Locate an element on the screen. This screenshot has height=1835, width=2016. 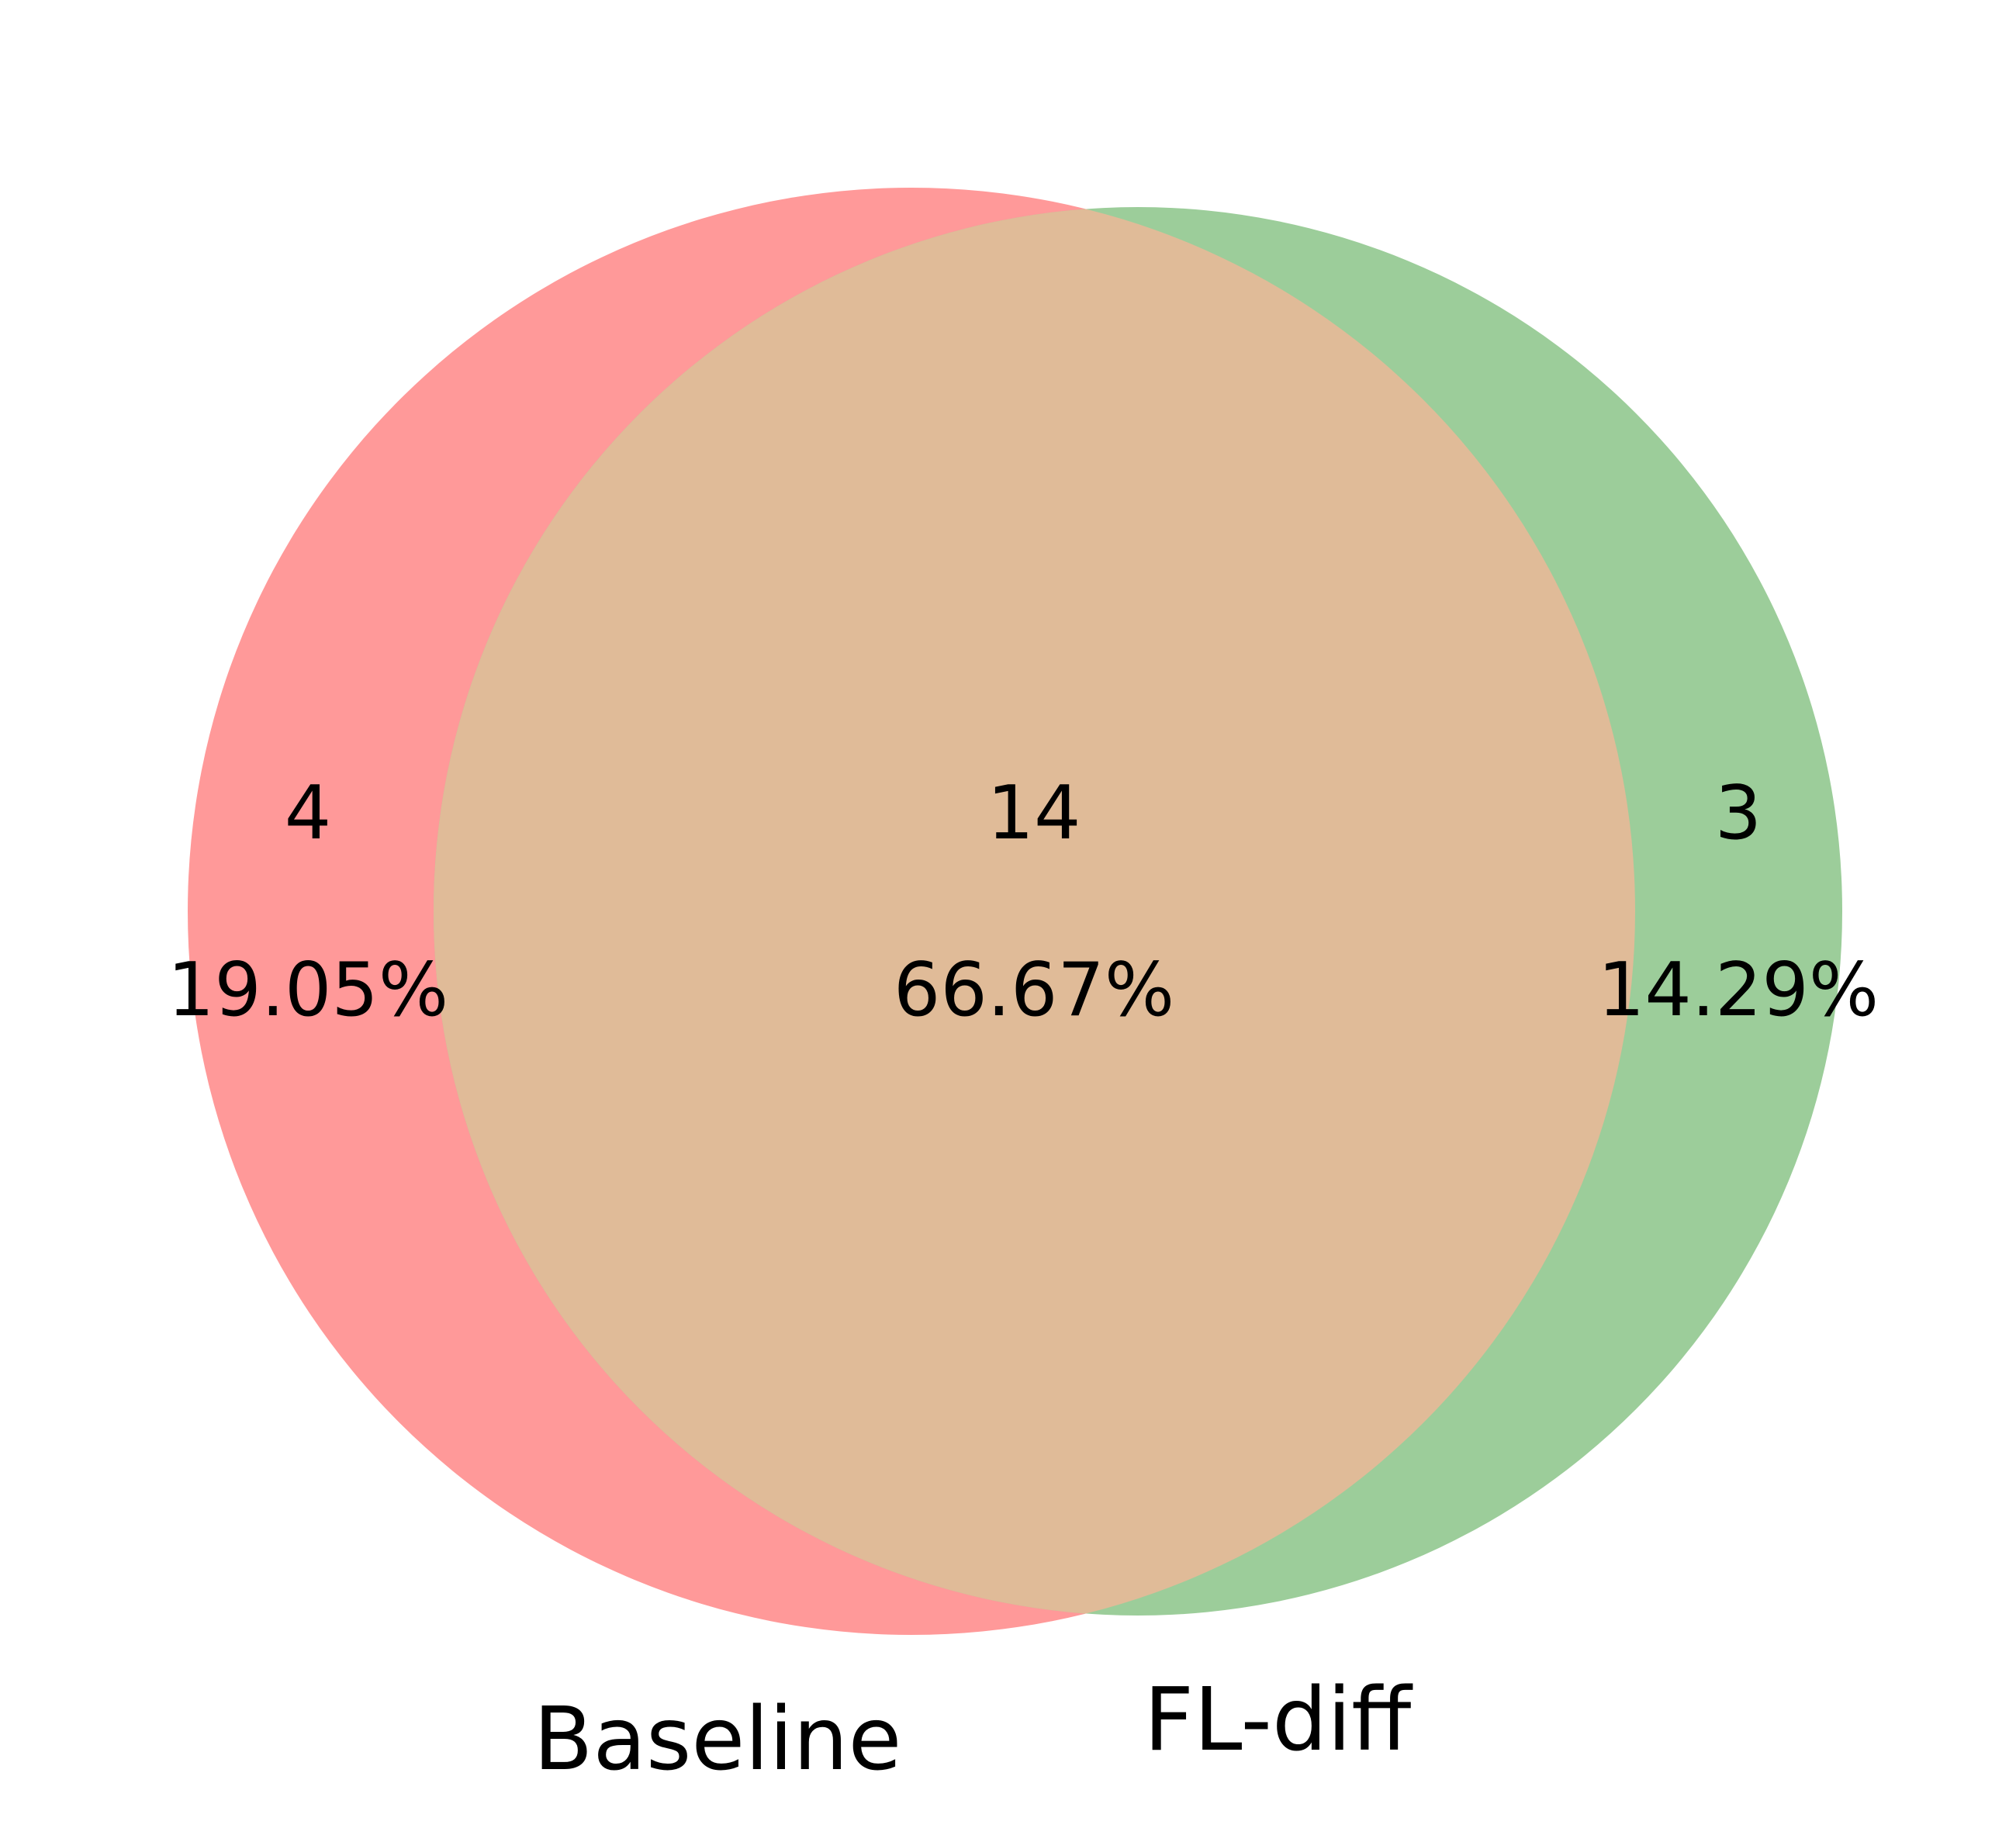
set-label: FL-diff is located at coordinates (1278, 1720).